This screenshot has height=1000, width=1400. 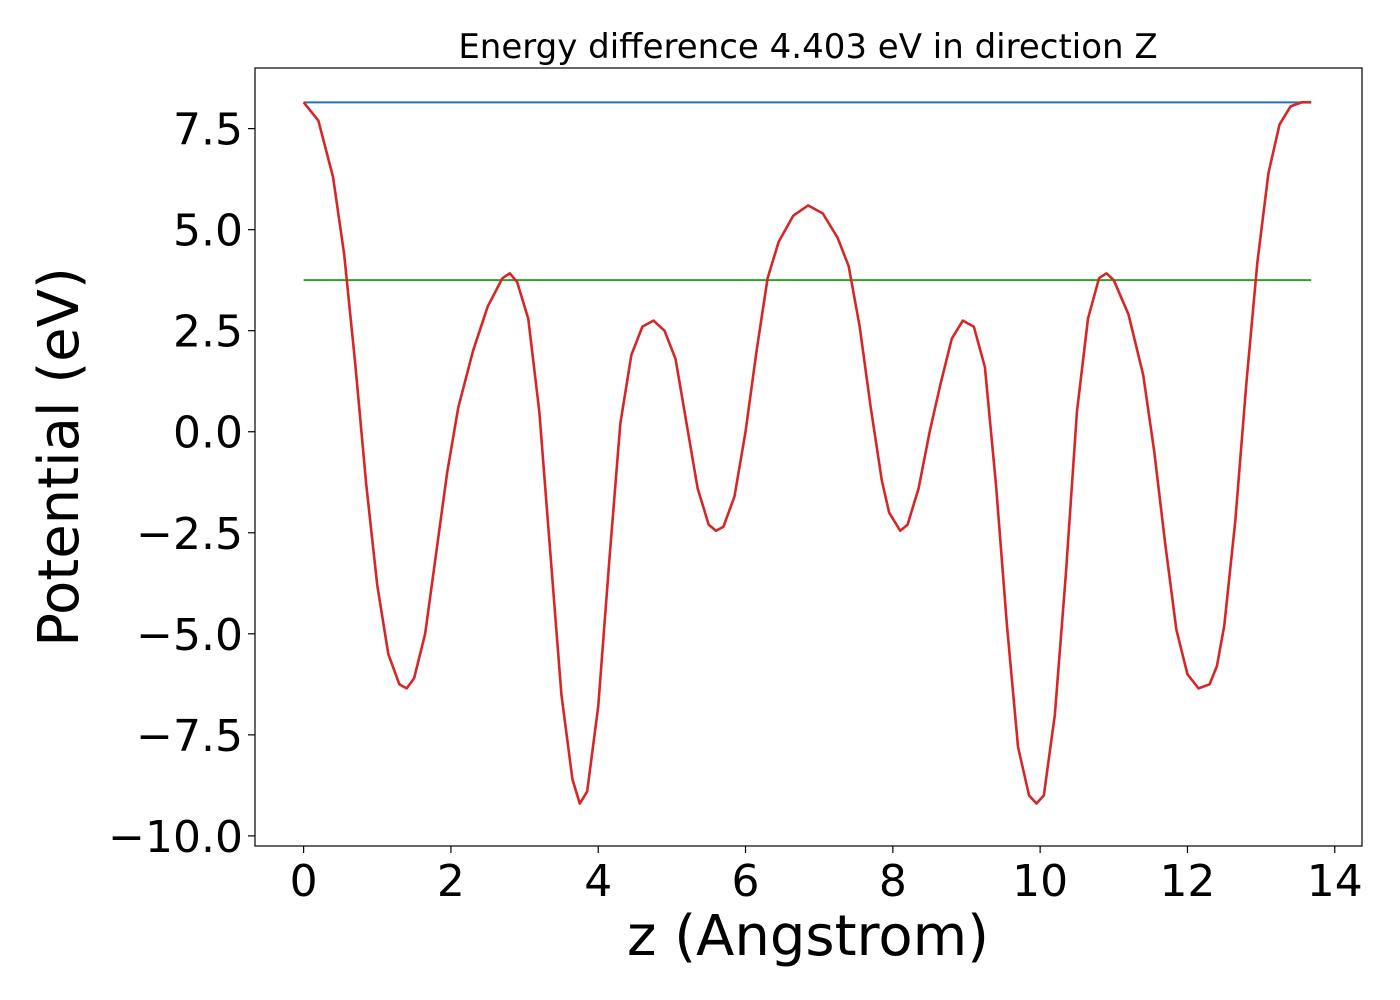 What do you see at coordinates (189, 534) in the screenshot?
I see `y-tick-label: −2.5` at bounding box center [189, 534].